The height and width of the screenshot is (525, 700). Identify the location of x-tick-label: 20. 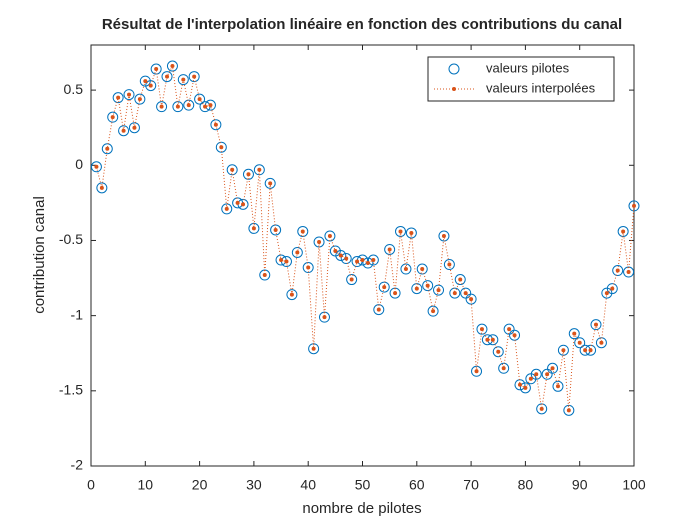
(200, 485).